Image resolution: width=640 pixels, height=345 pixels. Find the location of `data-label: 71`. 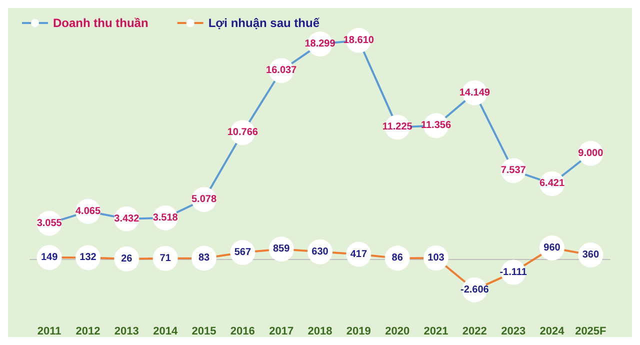

data-label: 71 is located at coordinates (166, 258).